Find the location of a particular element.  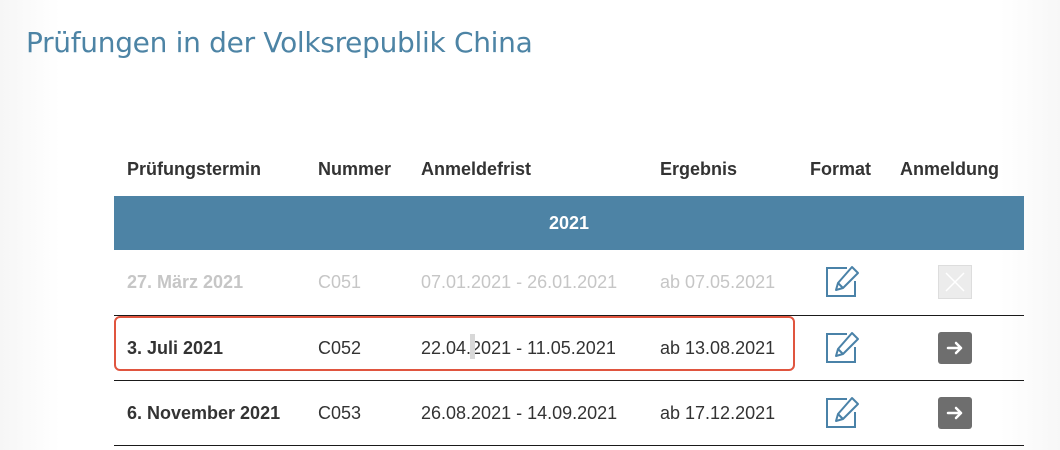

header-format: Format is located at coordinates (841, 169).